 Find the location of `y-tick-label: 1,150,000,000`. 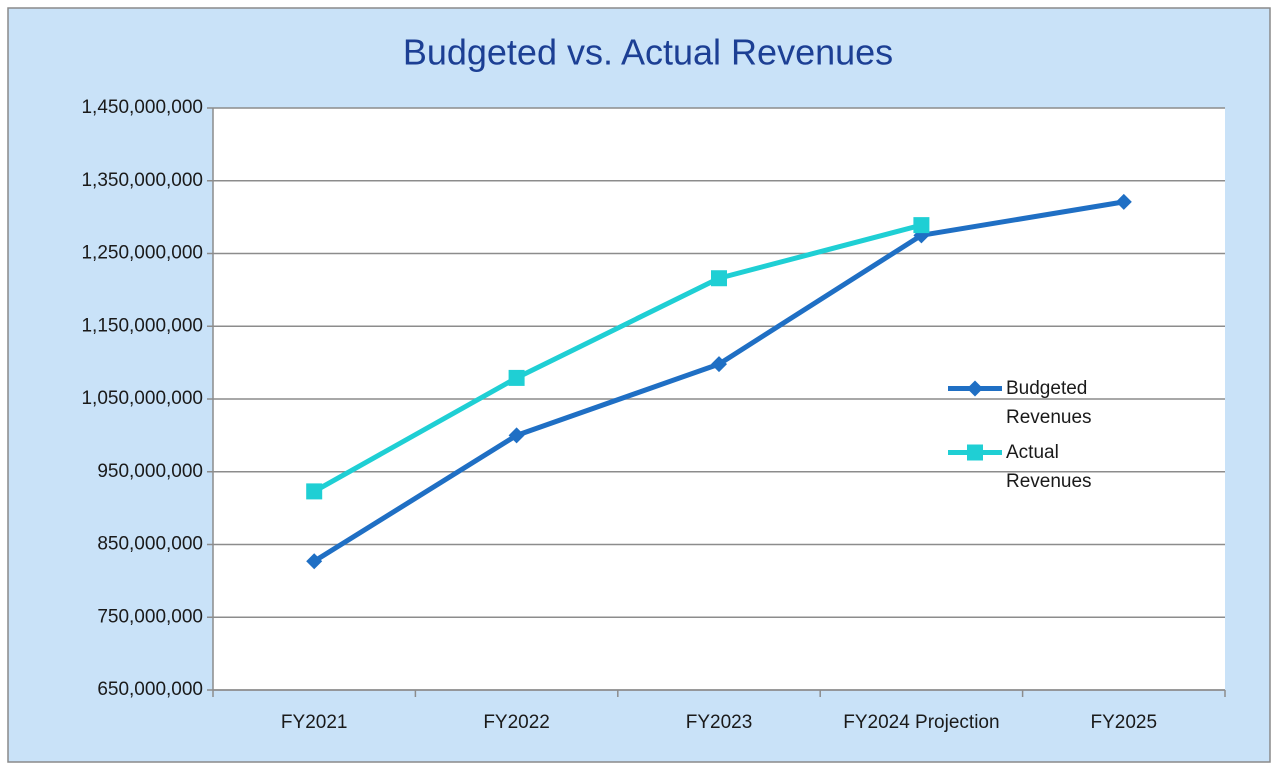

y-tick-label: 1,150,000,000 is located at coordinates (142, 325).